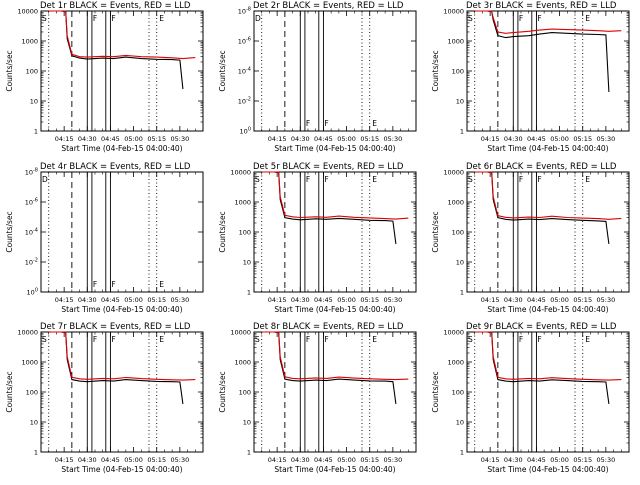  Describe the element at coordinates (541, 167) in the screenshot. I see `panel-title: Det 6r BLACK = Events, RED = LLD` at that location.